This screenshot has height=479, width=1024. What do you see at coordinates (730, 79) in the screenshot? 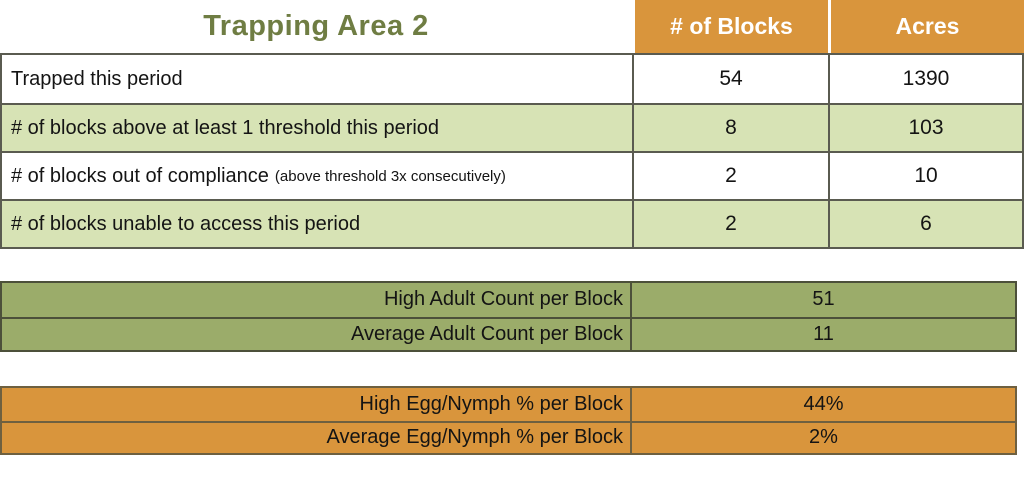
I see `blocks-value: 54` at bounding box center [730, 79].